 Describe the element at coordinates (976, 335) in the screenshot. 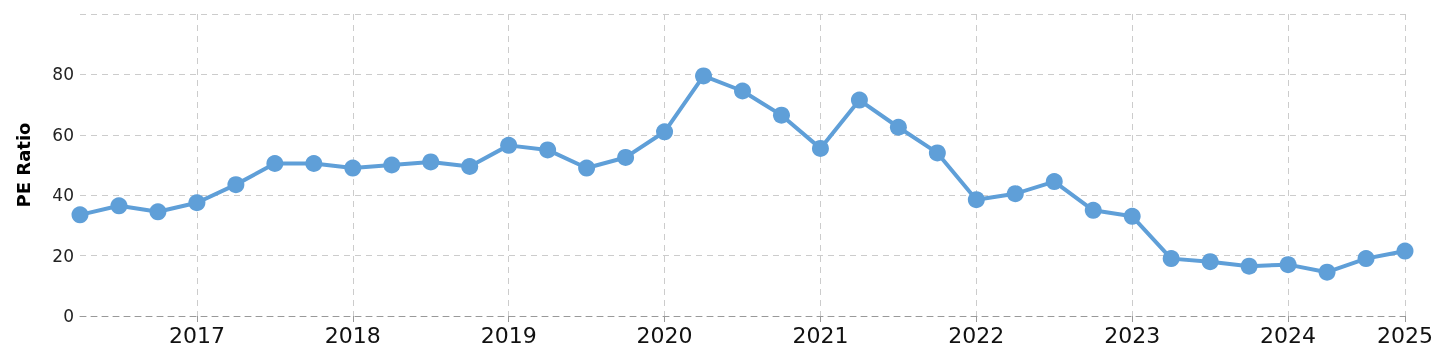

I see `x-tick-label: 2022` at that location.